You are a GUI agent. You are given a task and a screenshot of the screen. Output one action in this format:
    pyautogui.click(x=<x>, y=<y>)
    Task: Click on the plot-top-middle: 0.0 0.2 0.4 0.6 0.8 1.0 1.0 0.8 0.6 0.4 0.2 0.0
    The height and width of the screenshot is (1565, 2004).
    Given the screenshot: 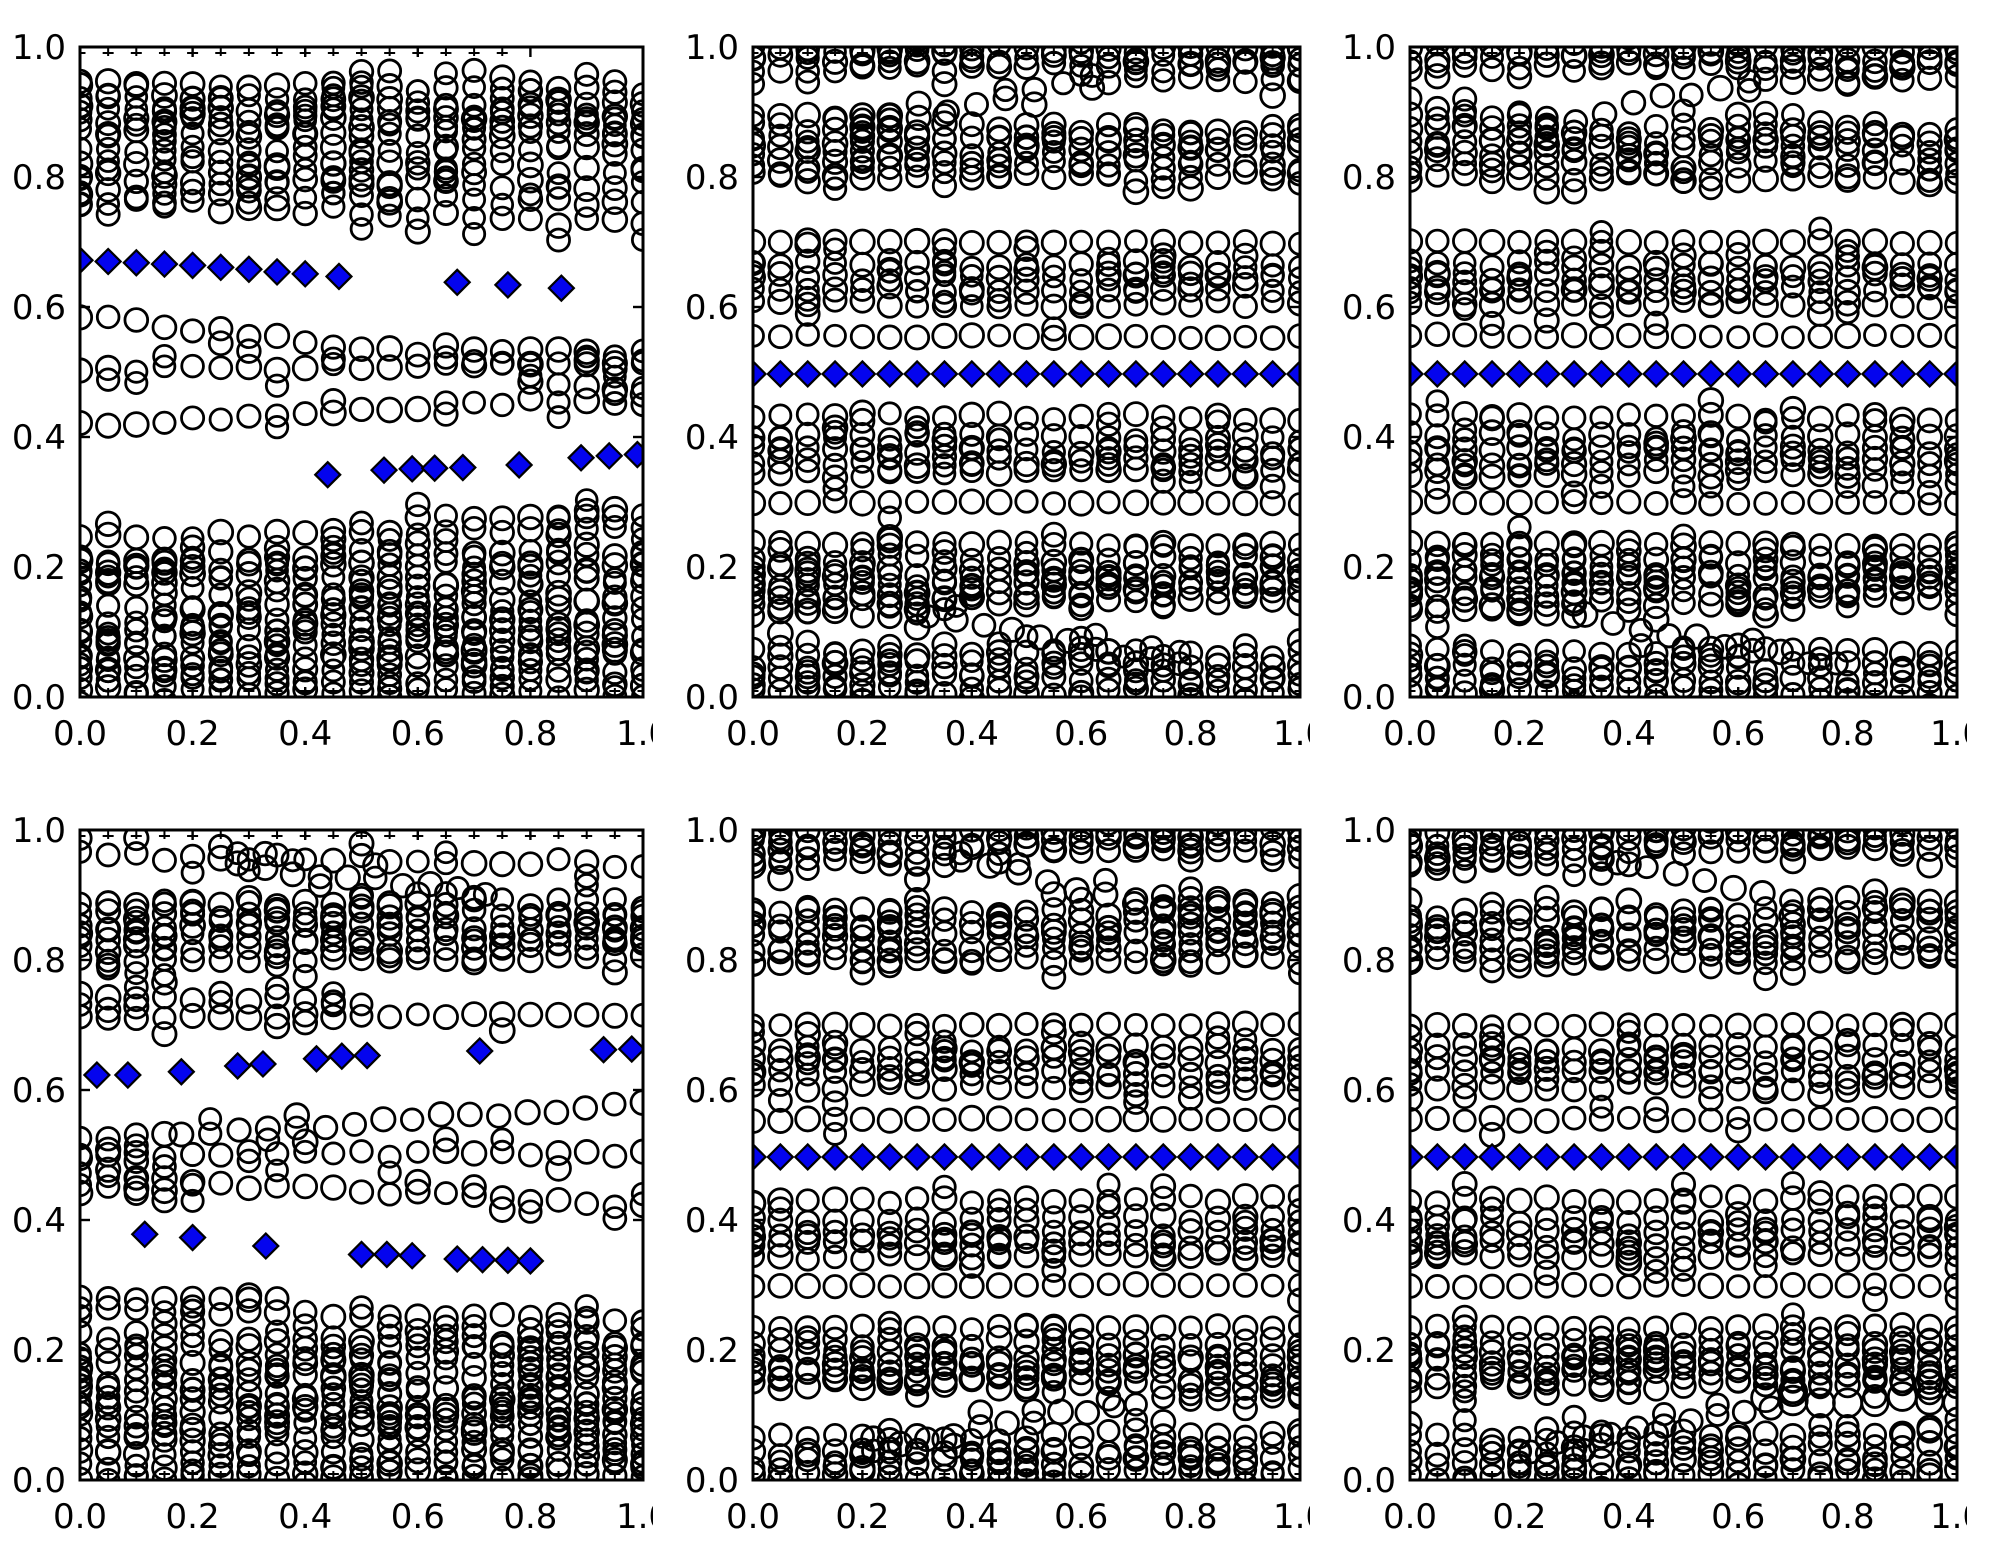 What is the action you would take?
    pyautogui.click(x=1006, y=391)
    